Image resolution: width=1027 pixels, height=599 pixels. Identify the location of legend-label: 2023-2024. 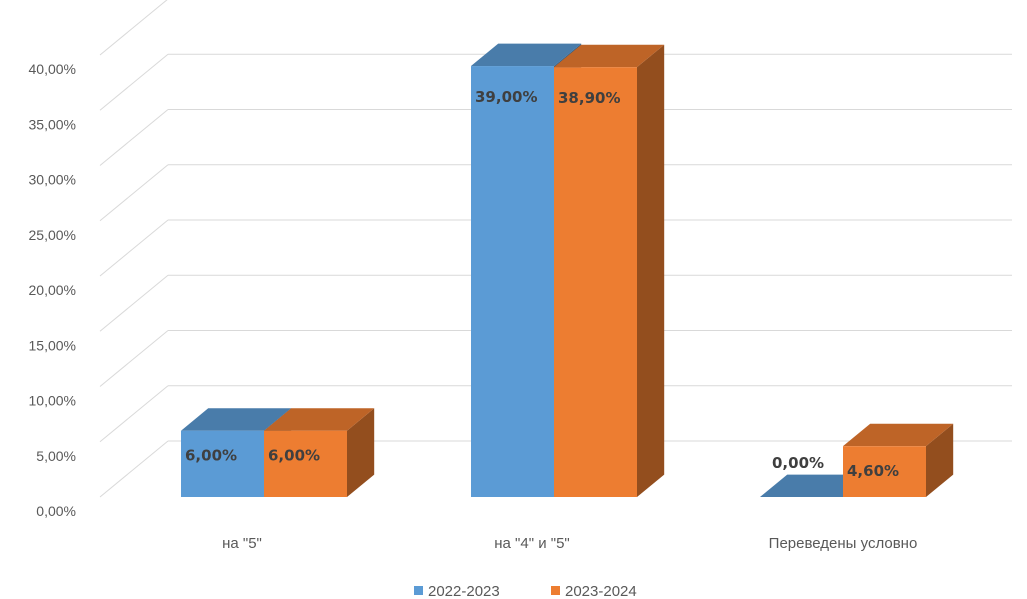
(601, 591).